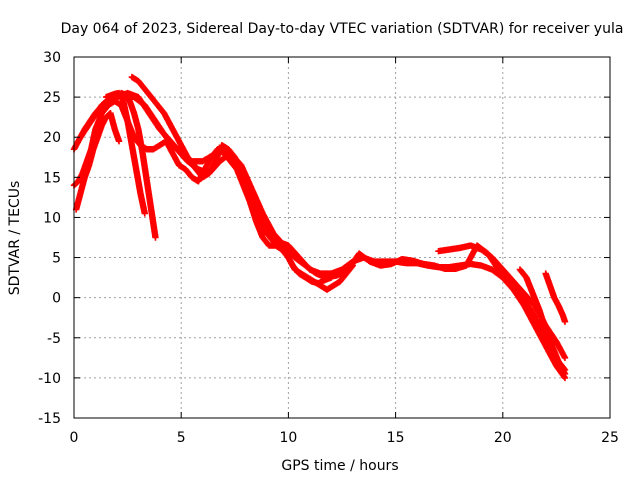 This screenshot has width=640, height=480. Describe the element at coordinates (54, 339) in the screenshot. I see `y-tick-label: -5` at that location.